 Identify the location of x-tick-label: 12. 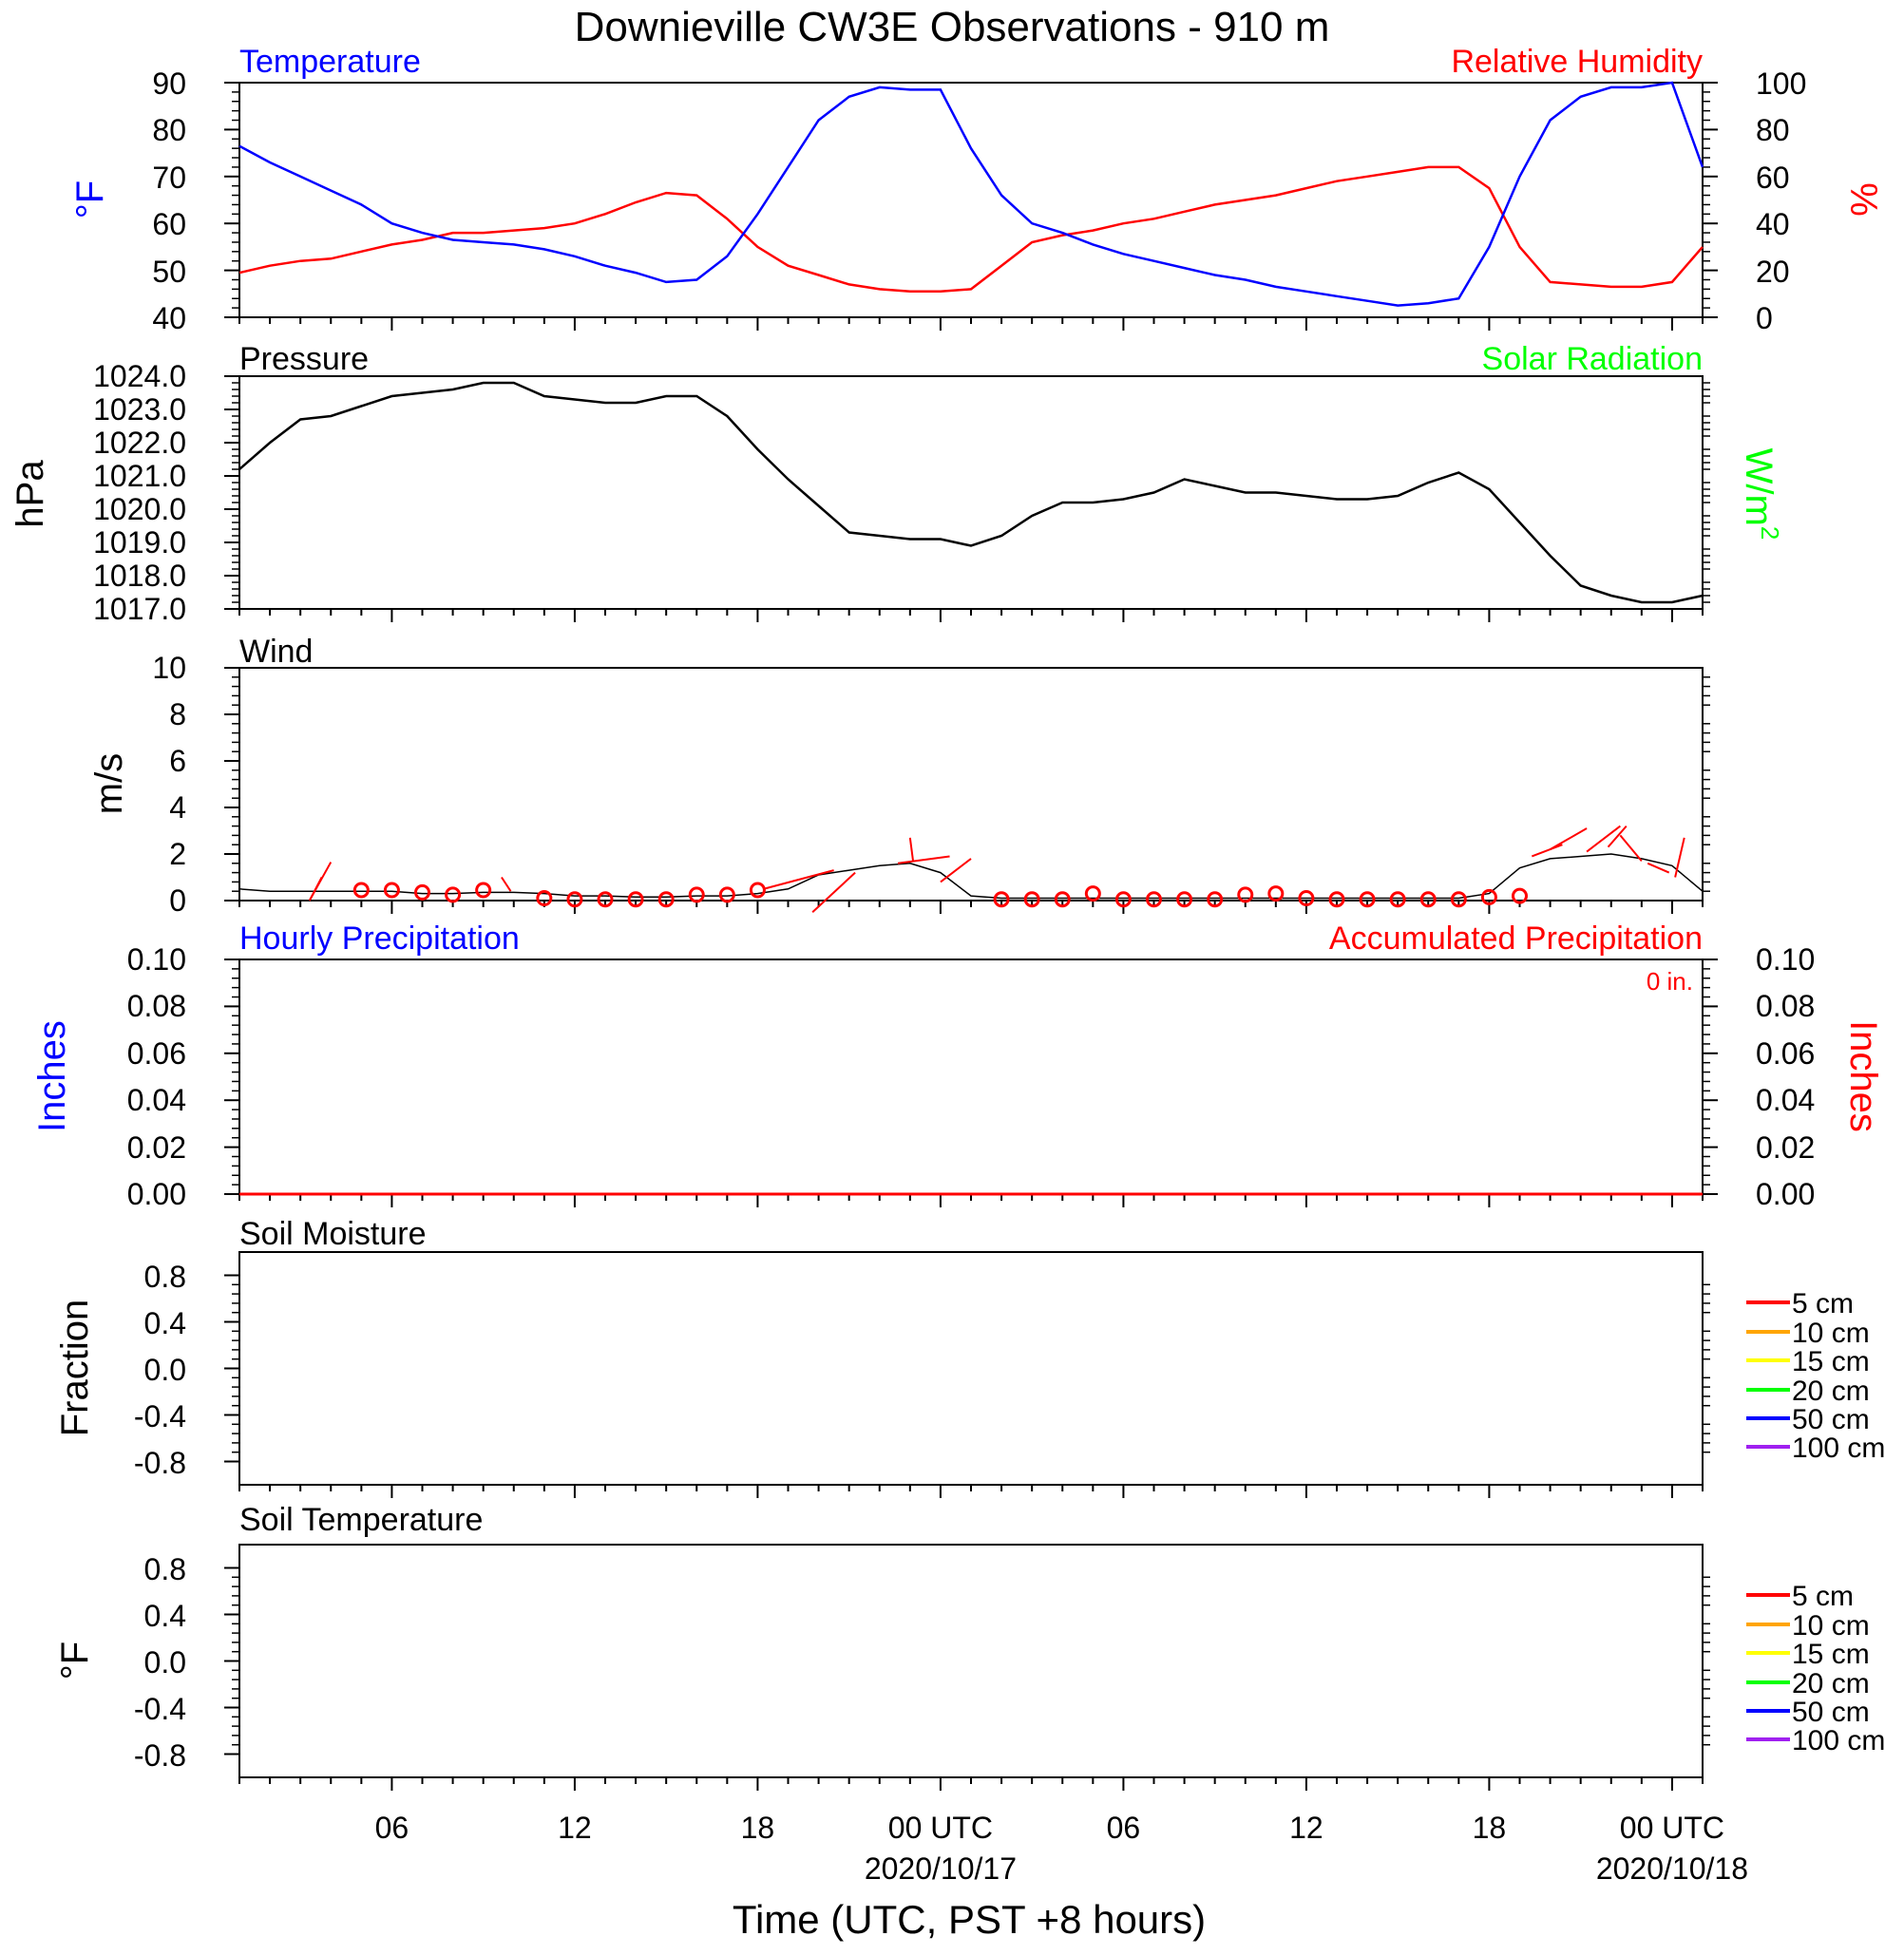
(1306, 1828).